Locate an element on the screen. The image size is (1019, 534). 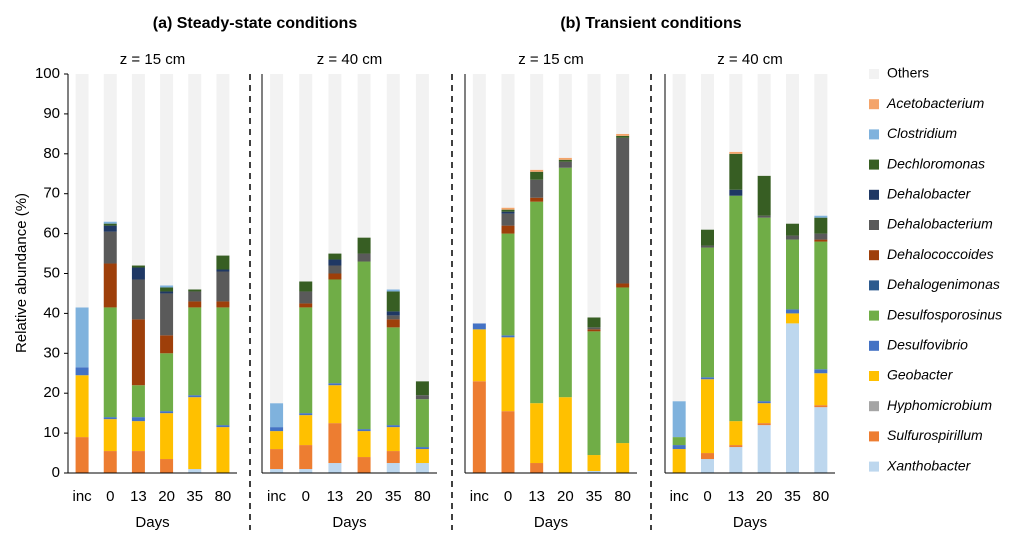
y-tick-label: 30 is located at coordinates (51, 352).